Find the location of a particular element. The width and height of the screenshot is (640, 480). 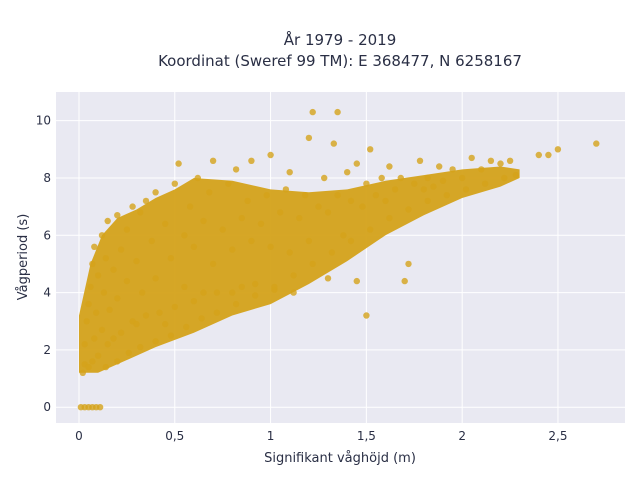

x-tick-label: 1,5 is located at coordinates (366, 436).